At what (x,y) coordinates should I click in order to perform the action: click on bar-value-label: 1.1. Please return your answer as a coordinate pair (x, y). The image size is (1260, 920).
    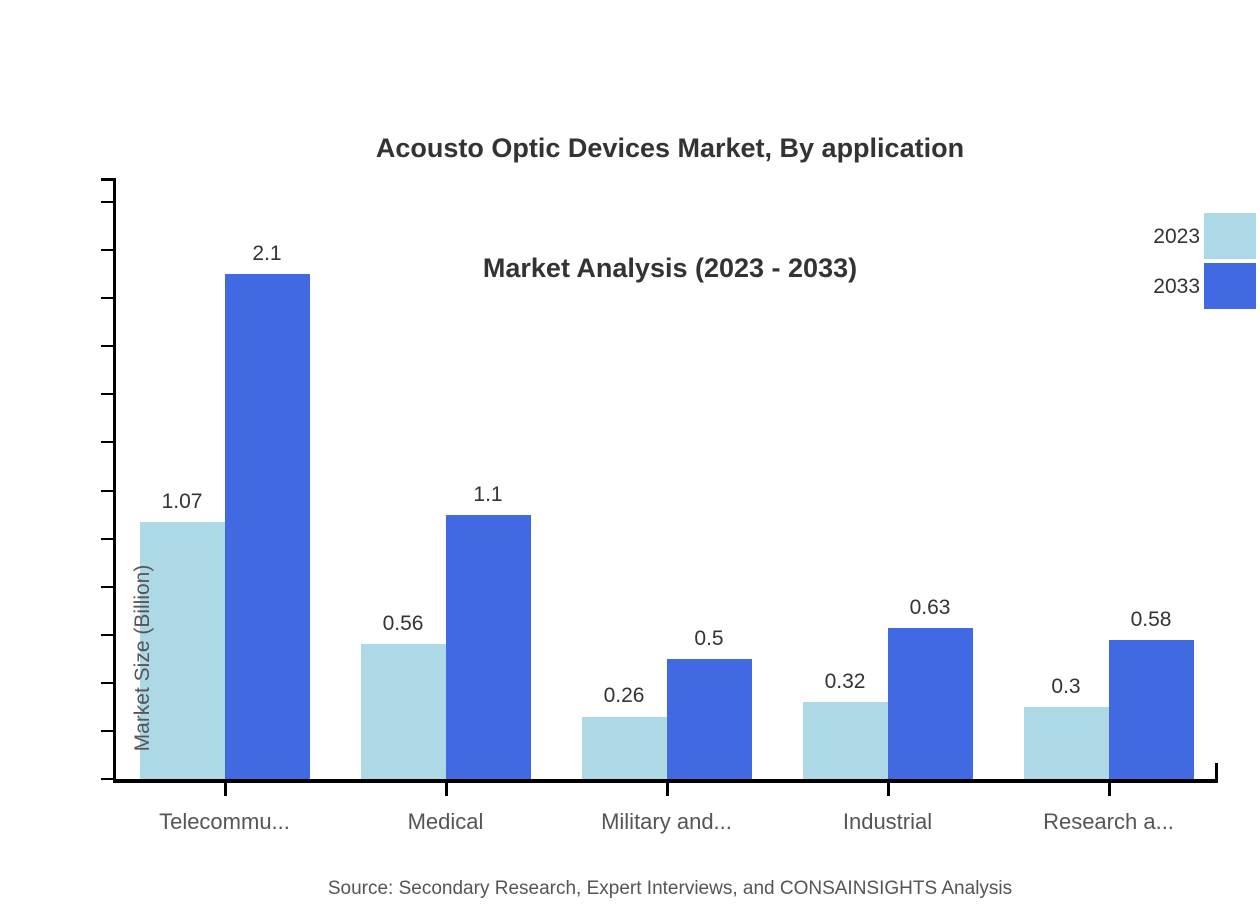
    Looking at the image, I should click on (488, 494).